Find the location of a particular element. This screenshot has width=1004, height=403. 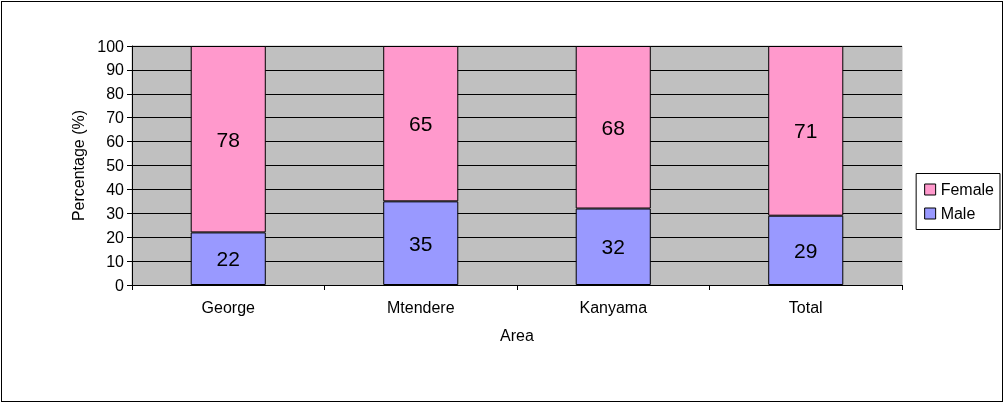

y-tick-label: 20 is located at coordinates (115, 237).